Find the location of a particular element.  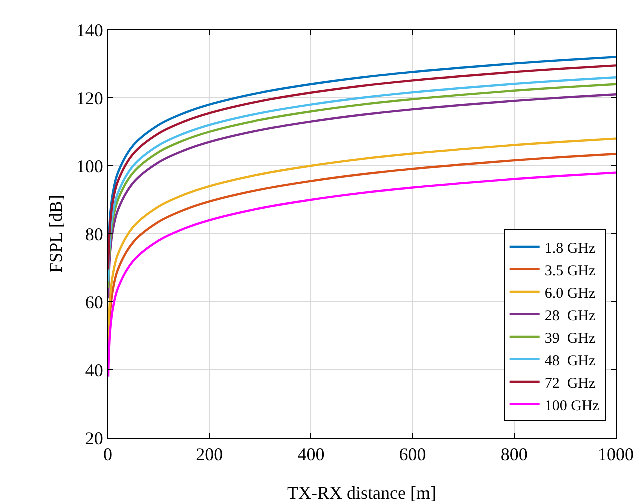

legend-label: 72 GHz is located at coordinates (570, 384).